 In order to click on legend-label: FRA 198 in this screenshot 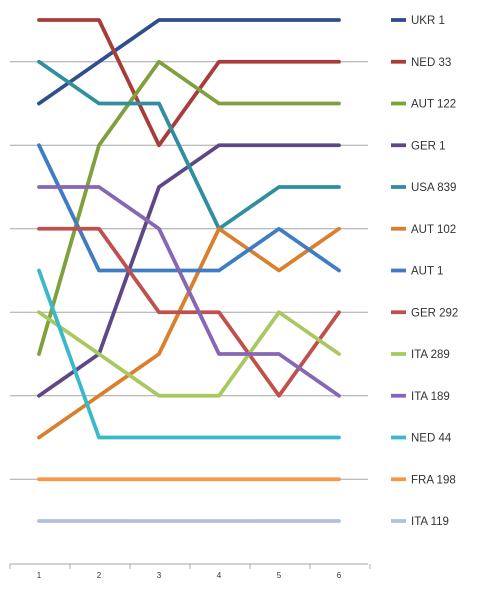, I will do `click(433, 480)`.